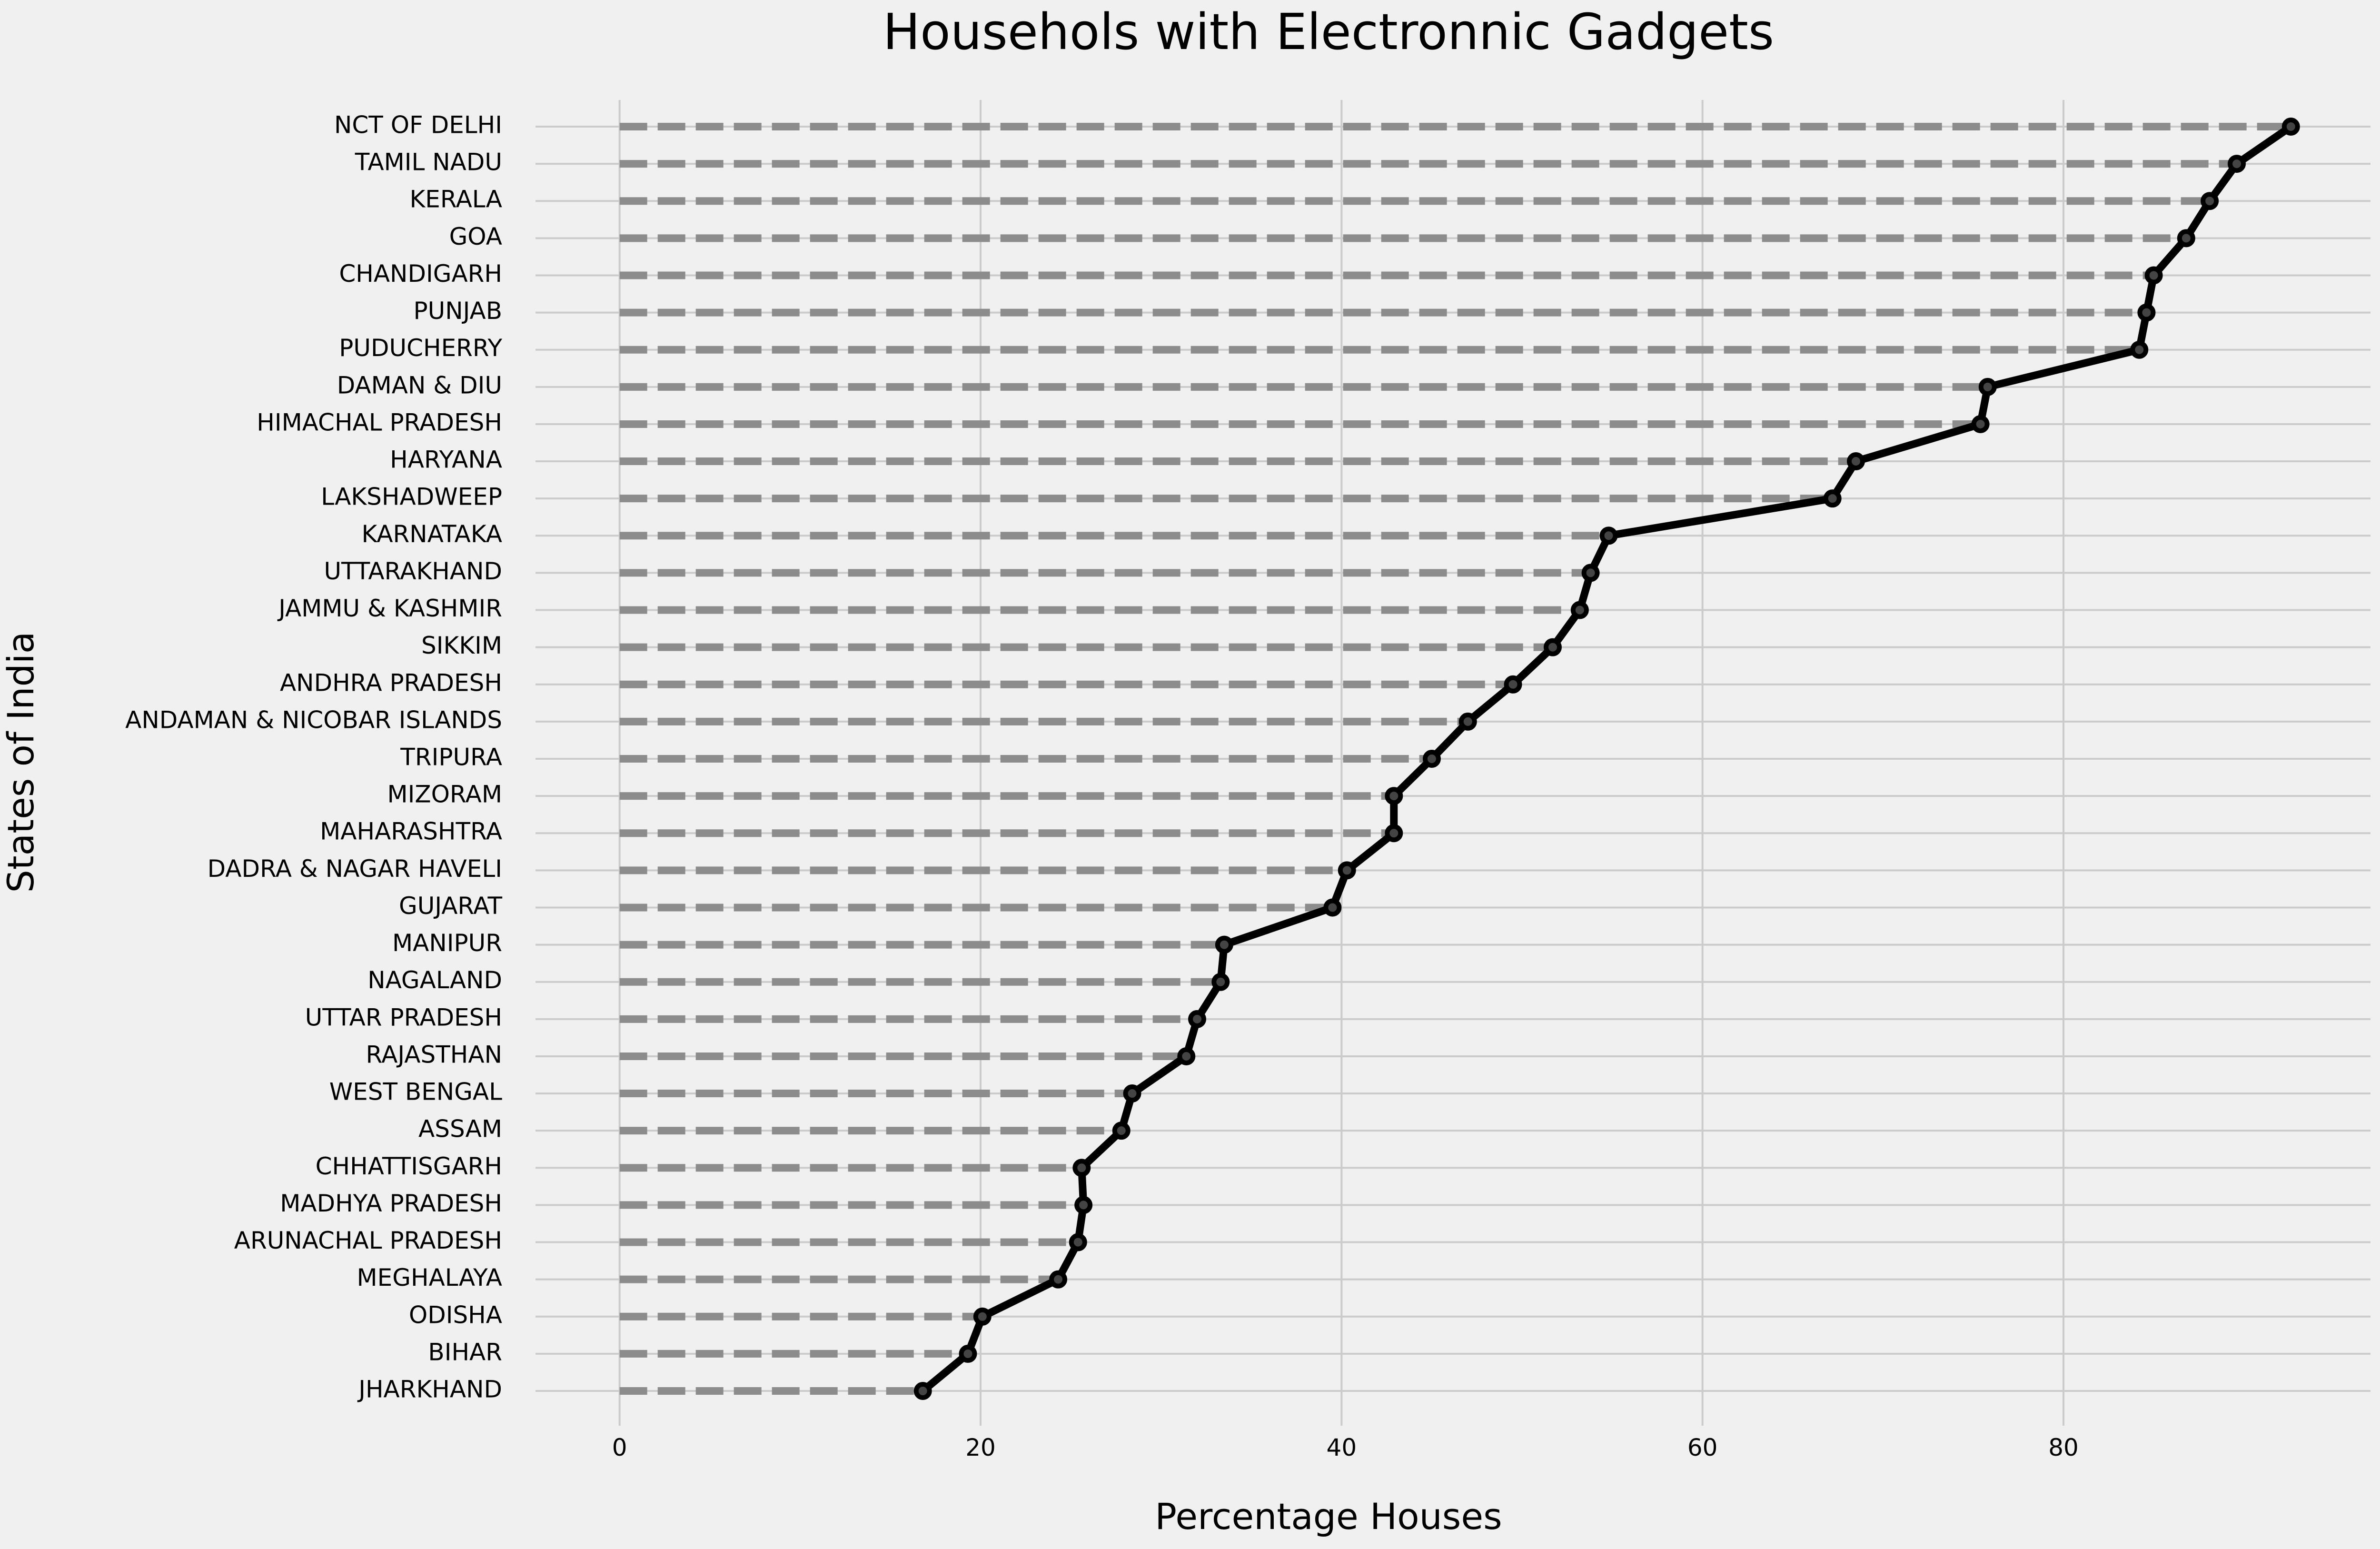  What do you see at coordinates (389, 608) in the screenshot?
I see `y-tick-label: JAMMU & KASHMIR` at bounding box center [389, 608].